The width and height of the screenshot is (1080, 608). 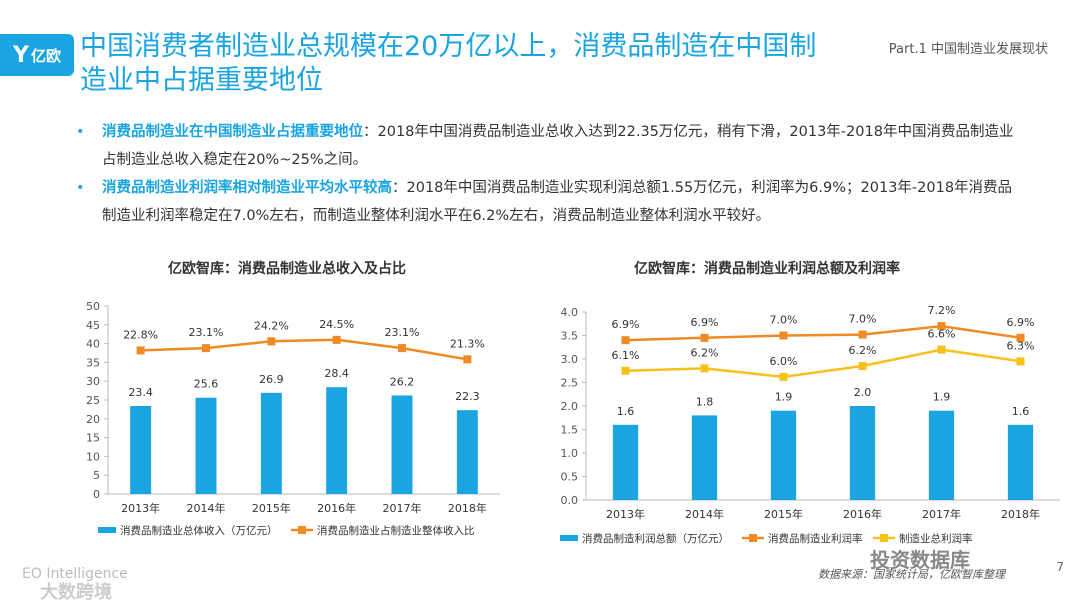 I want to click on line-label: 6.6%, so click(x=942, y=334).